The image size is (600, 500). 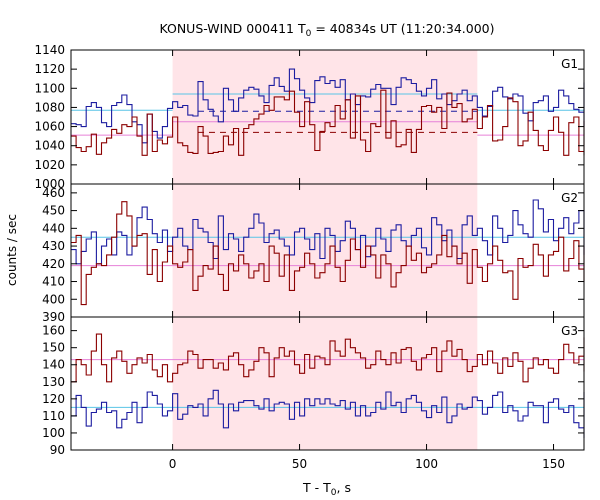 I want to click on y-tick-label: 140, so click(x=53, y=365).